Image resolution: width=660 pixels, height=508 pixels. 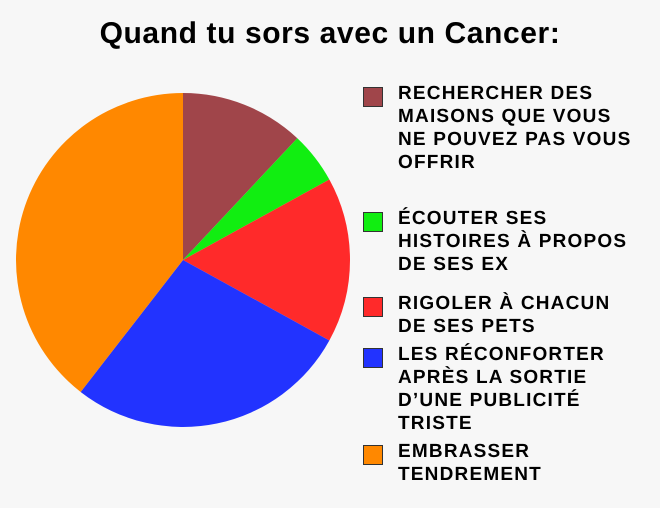 What do you see at coordinates (330, 34) in the screenshot?
I see `chart-title: Quand tu sors avec un Cancer:` at bounding box center [330, 34].